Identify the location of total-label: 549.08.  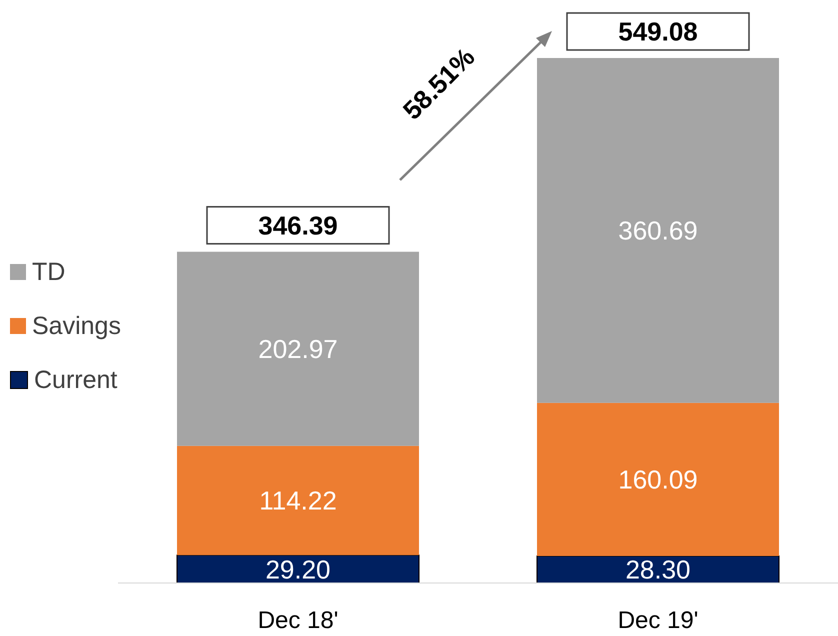
(658, 31).